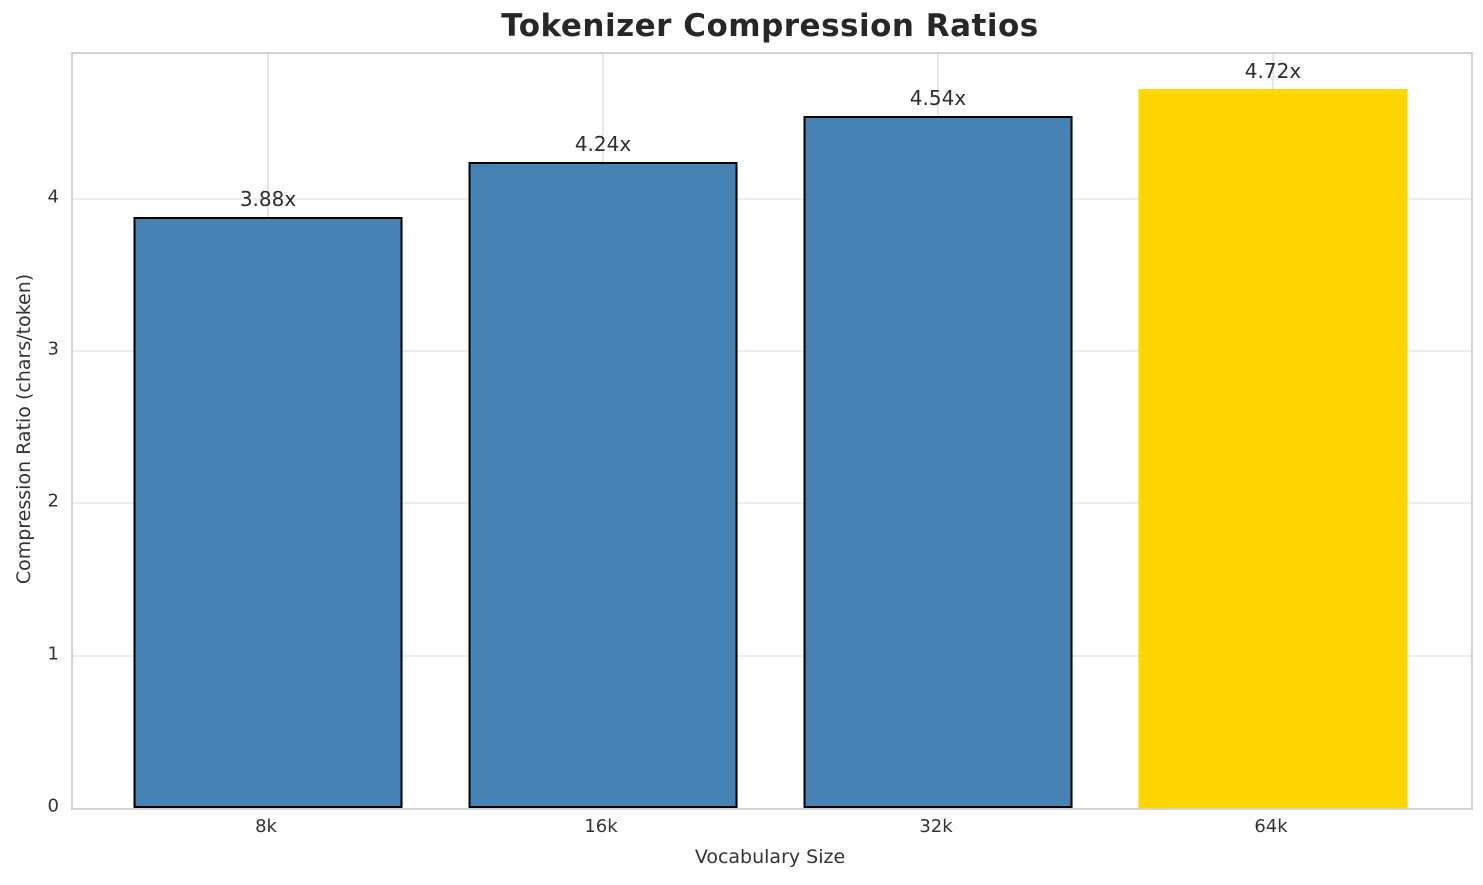 The width and height of the screenshot is (1483, 885). What do you see at coordinates (601, 826) in the screenshot?
I see `x-tick-label-16k: 16k` at bounding box center [601, 826].